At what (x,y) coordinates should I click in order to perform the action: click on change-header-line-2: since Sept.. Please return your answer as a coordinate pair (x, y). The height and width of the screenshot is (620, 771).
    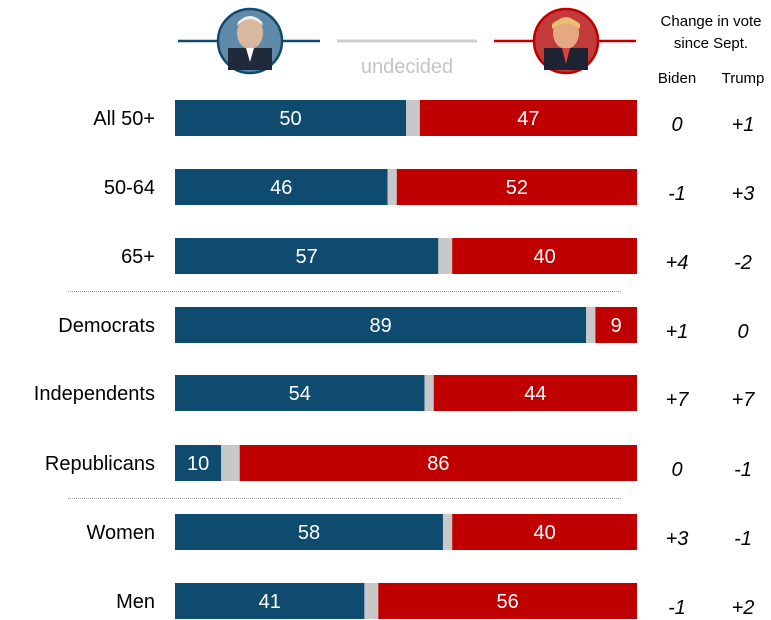
    Looking at the image, I should click on (711, 43).